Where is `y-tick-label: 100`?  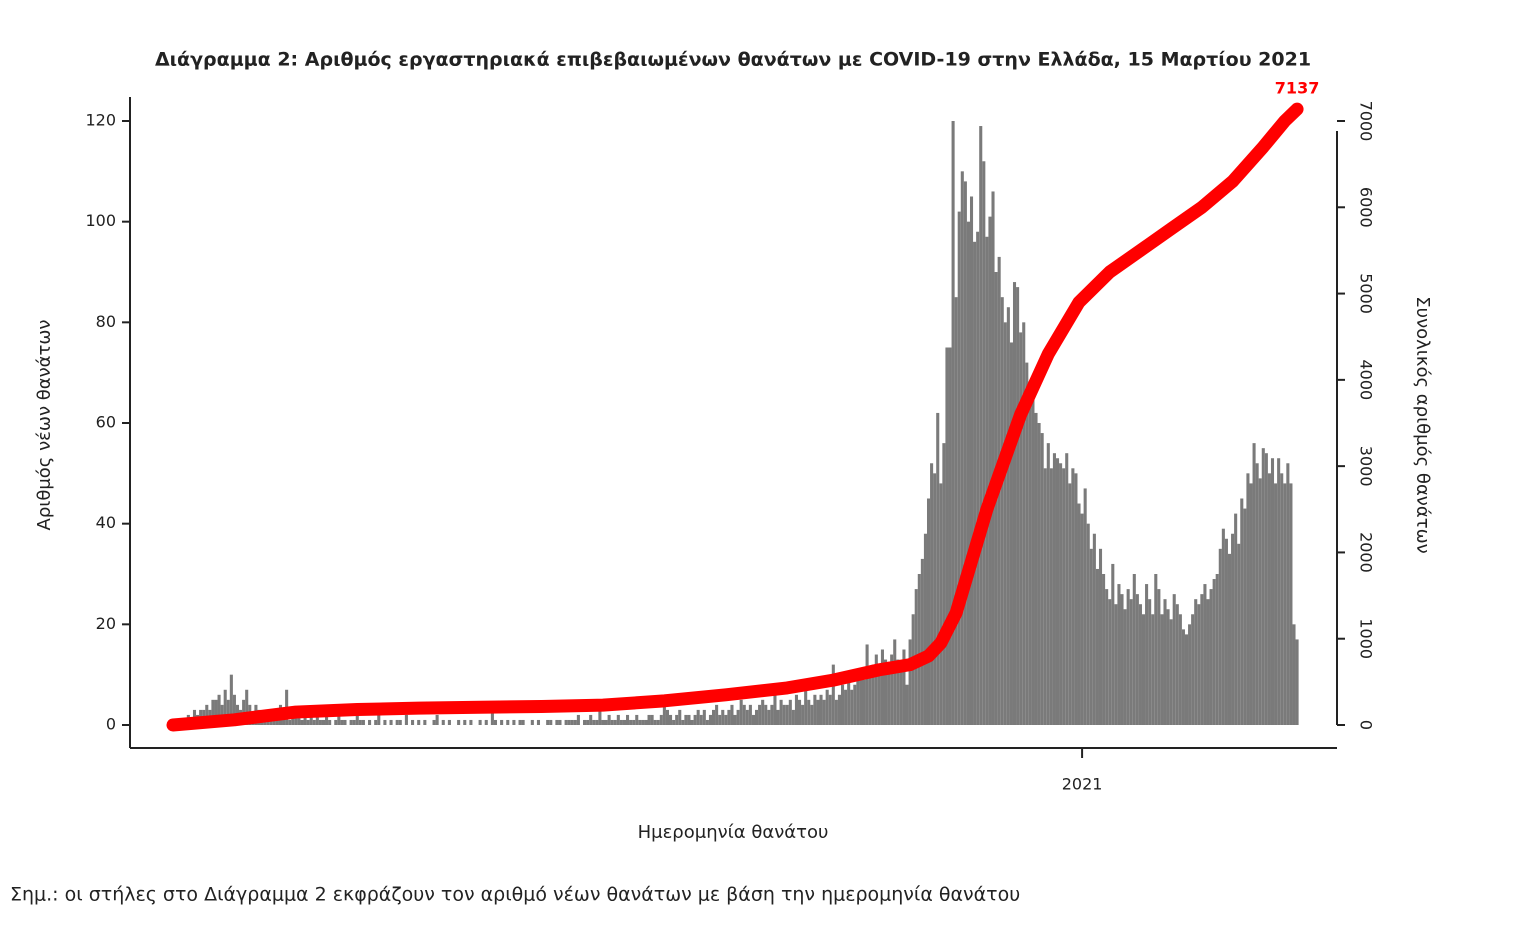
y-tick-label: 100 is located at coordinates (100, 220).